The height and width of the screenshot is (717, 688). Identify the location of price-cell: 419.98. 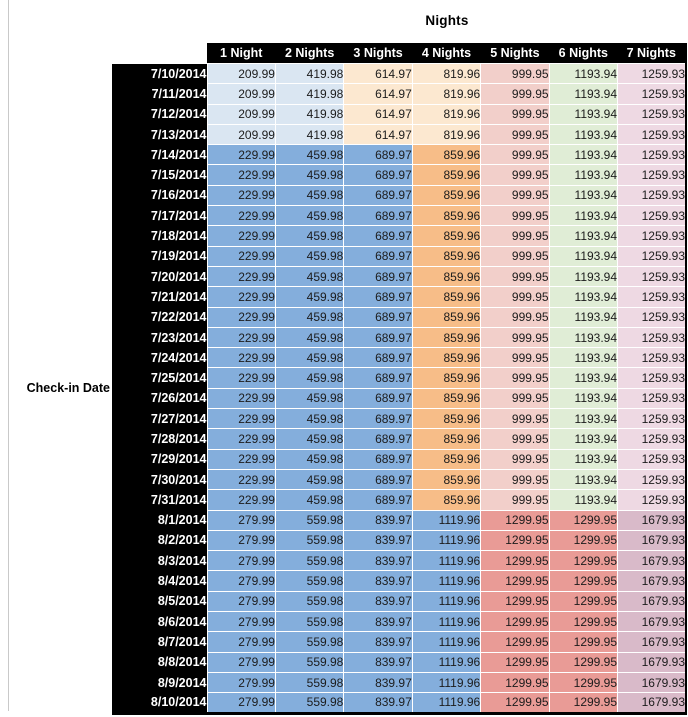
(309, 94).